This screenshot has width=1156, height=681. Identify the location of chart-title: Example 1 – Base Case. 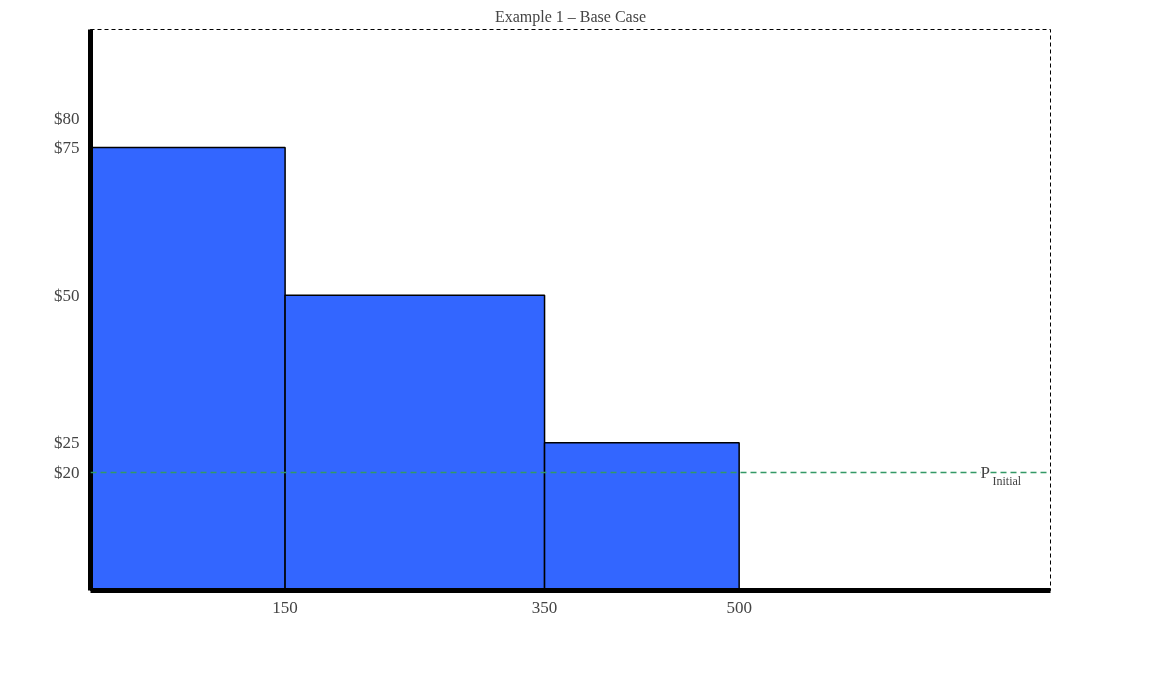
(570, 16).